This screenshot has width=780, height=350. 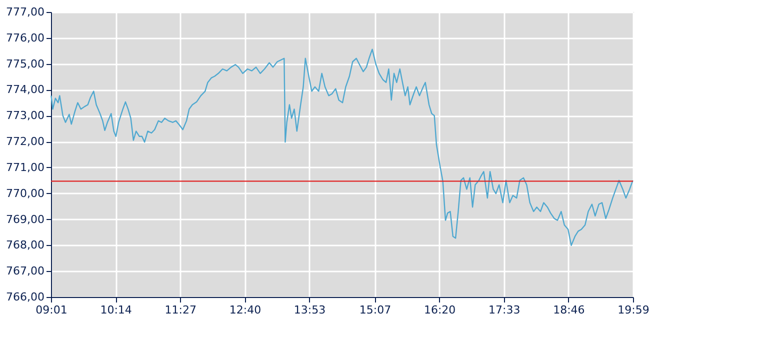 I want to click on y-tick-label: 770,00, so click(x=25, y=193).